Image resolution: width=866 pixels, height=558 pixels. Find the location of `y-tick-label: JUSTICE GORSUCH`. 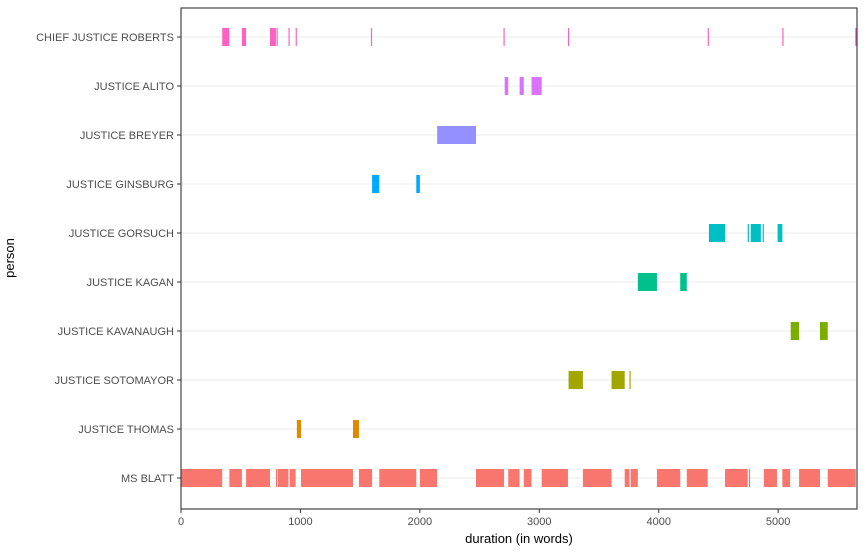

y-tick-label: JUSTICE GORSUCH is located at coordinates (121, 234).